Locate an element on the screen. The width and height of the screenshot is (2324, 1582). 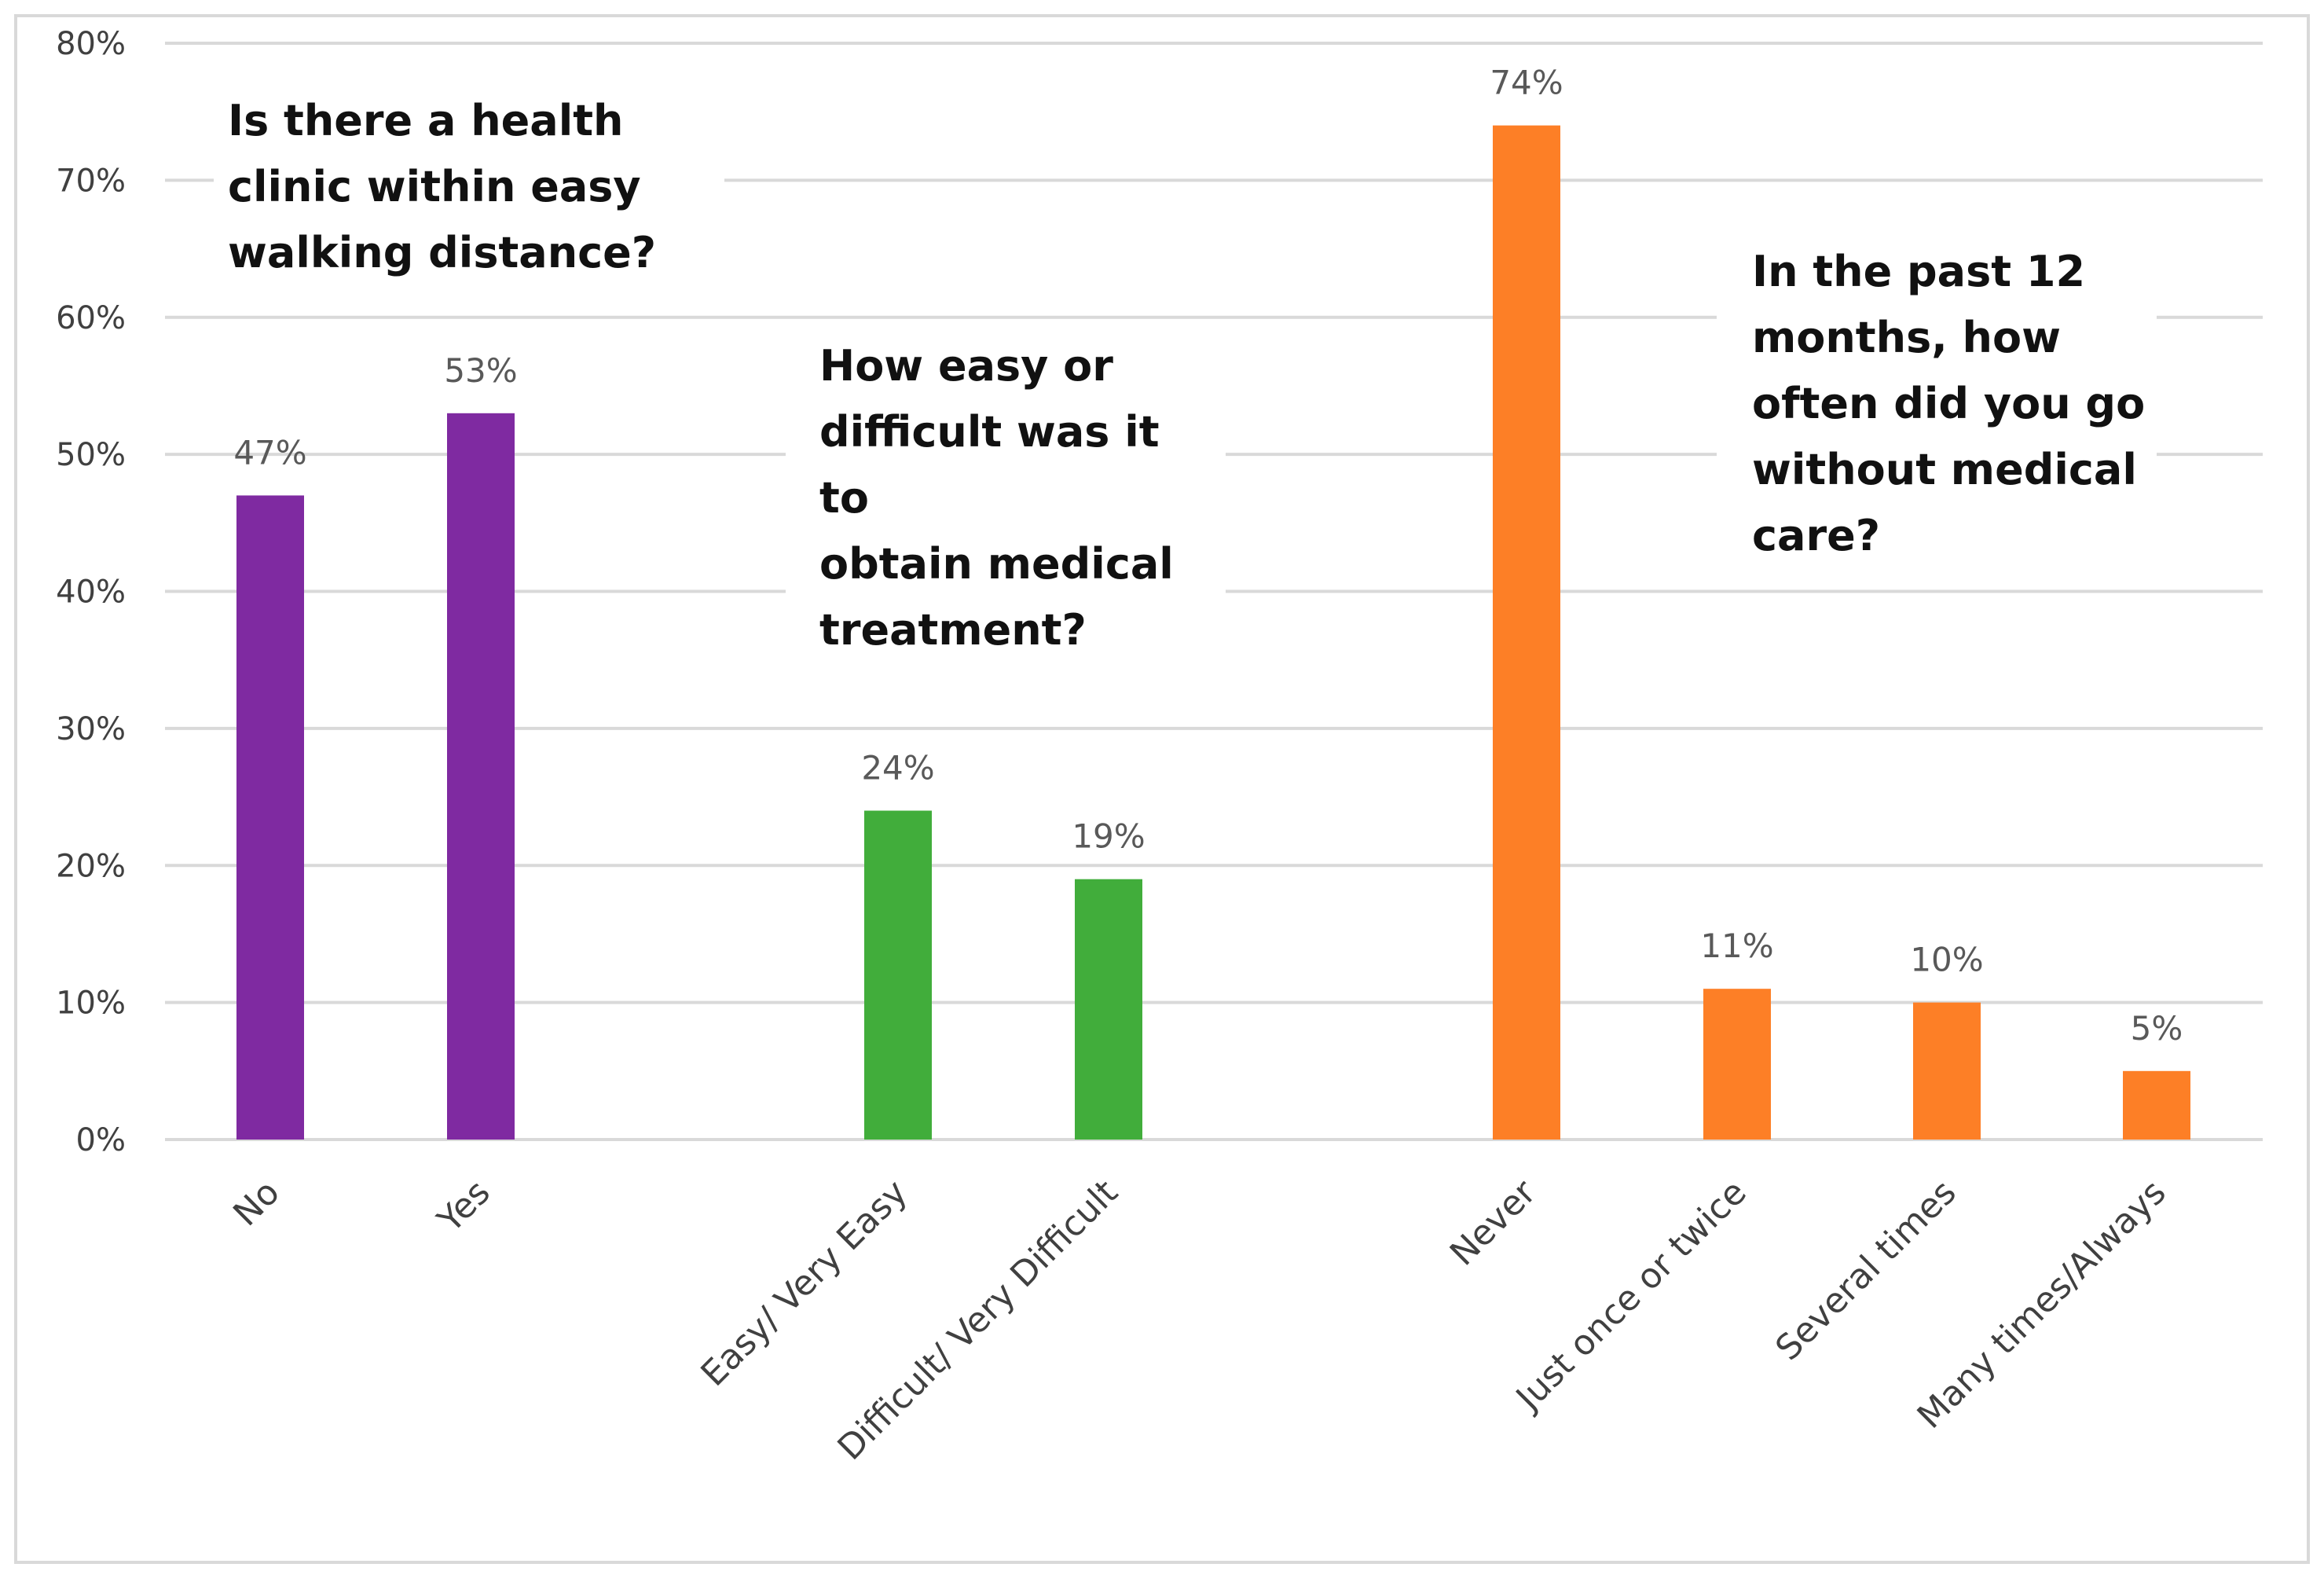
data-label: 19% is located at coordinates (1108, 836).